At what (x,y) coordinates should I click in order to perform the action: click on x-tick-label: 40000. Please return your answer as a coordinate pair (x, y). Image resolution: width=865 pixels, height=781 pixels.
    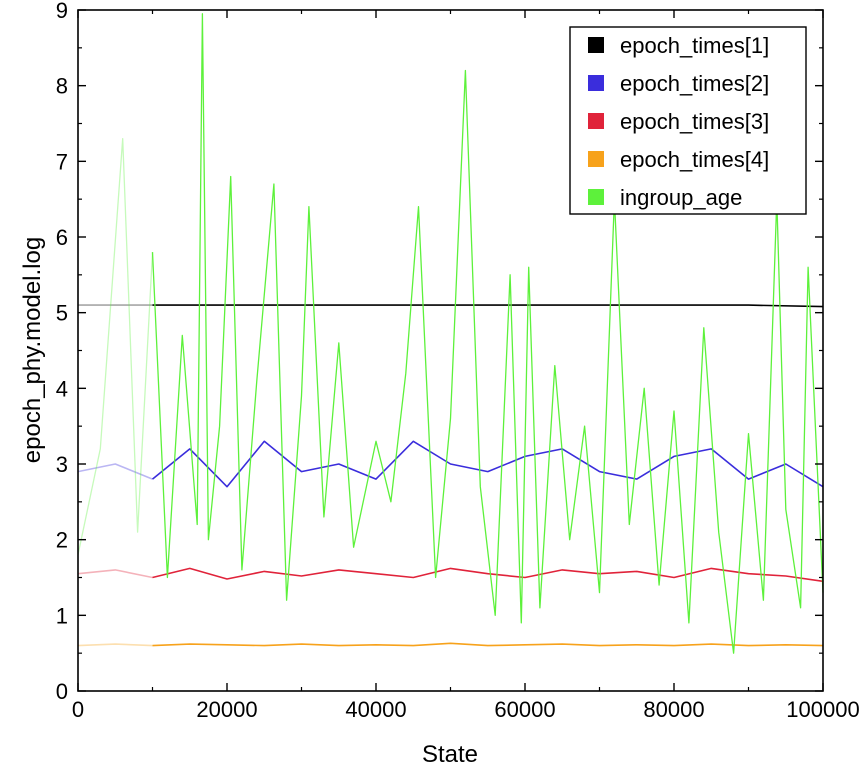
    Looking at the image, I should click on (375, 709).